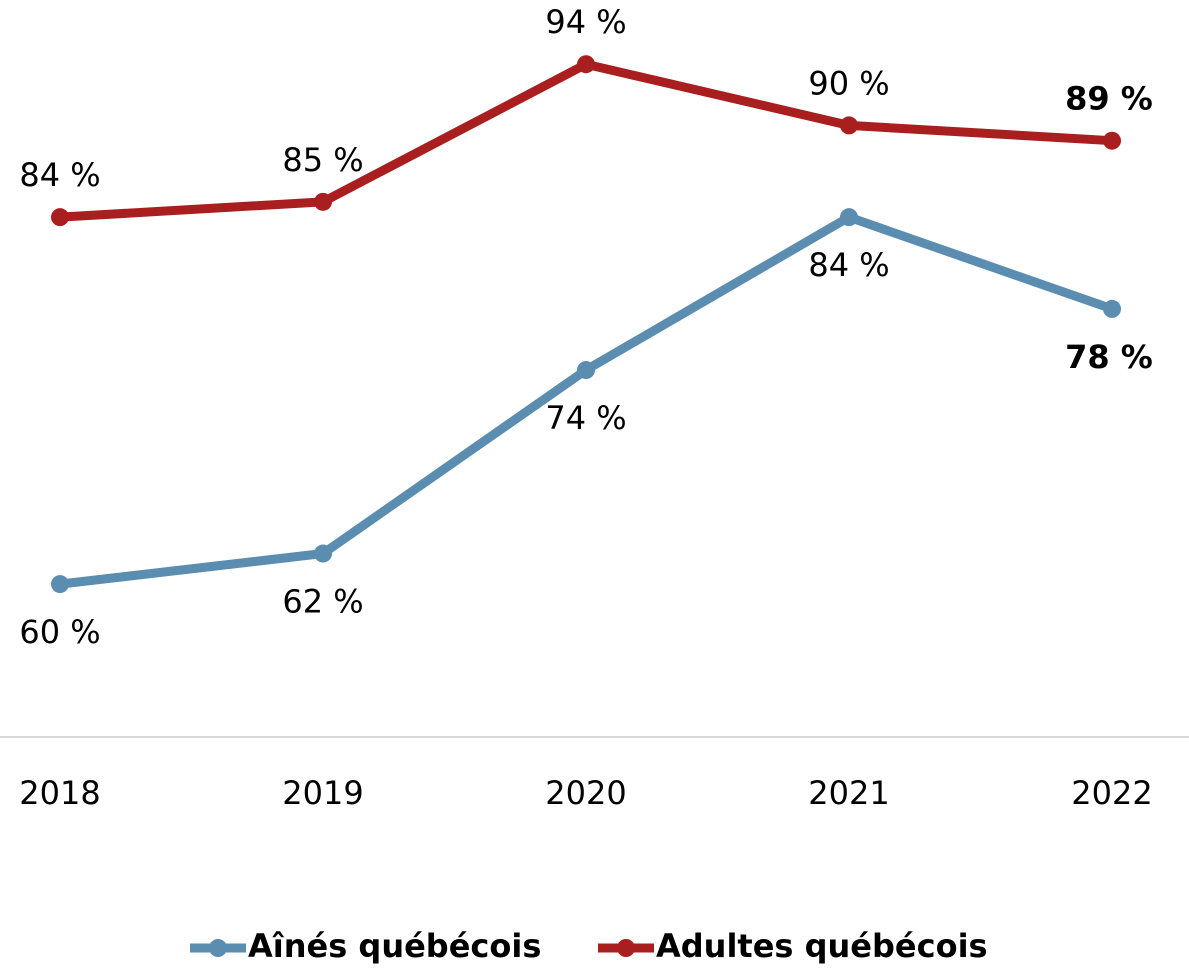 The image size is (1189, 980). I want to click on x-tick-label: 2019, so click(322, 793).